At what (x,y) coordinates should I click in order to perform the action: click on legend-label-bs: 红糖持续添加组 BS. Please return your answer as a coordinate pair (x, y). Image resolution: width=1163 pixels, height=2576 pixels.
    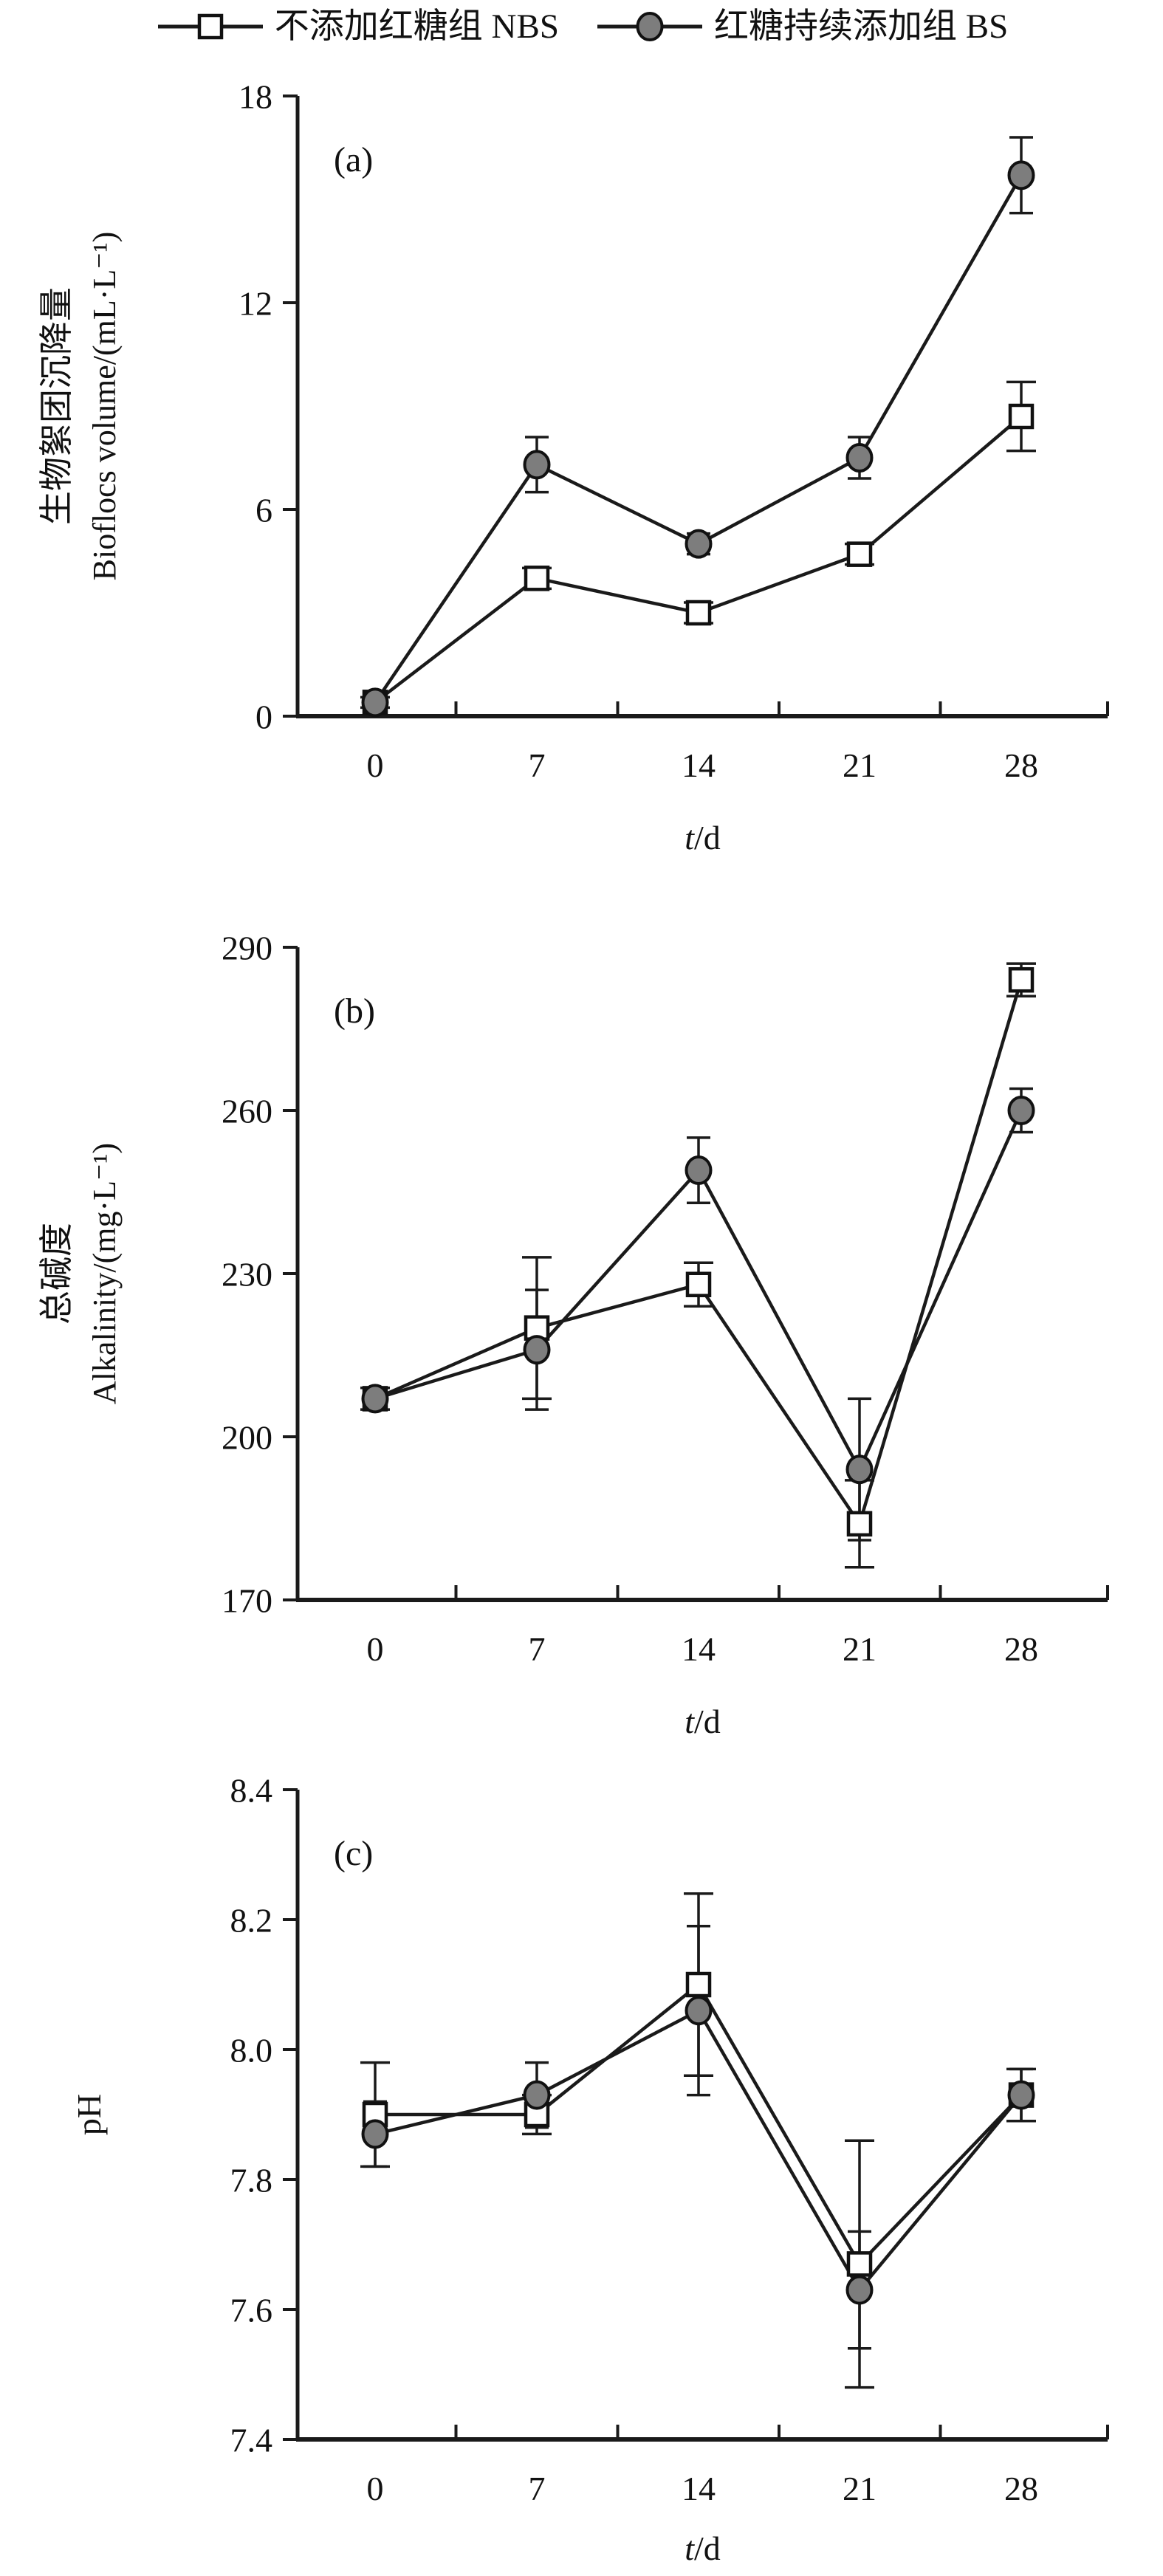
    Looking at the image, I should click on (861, 26).